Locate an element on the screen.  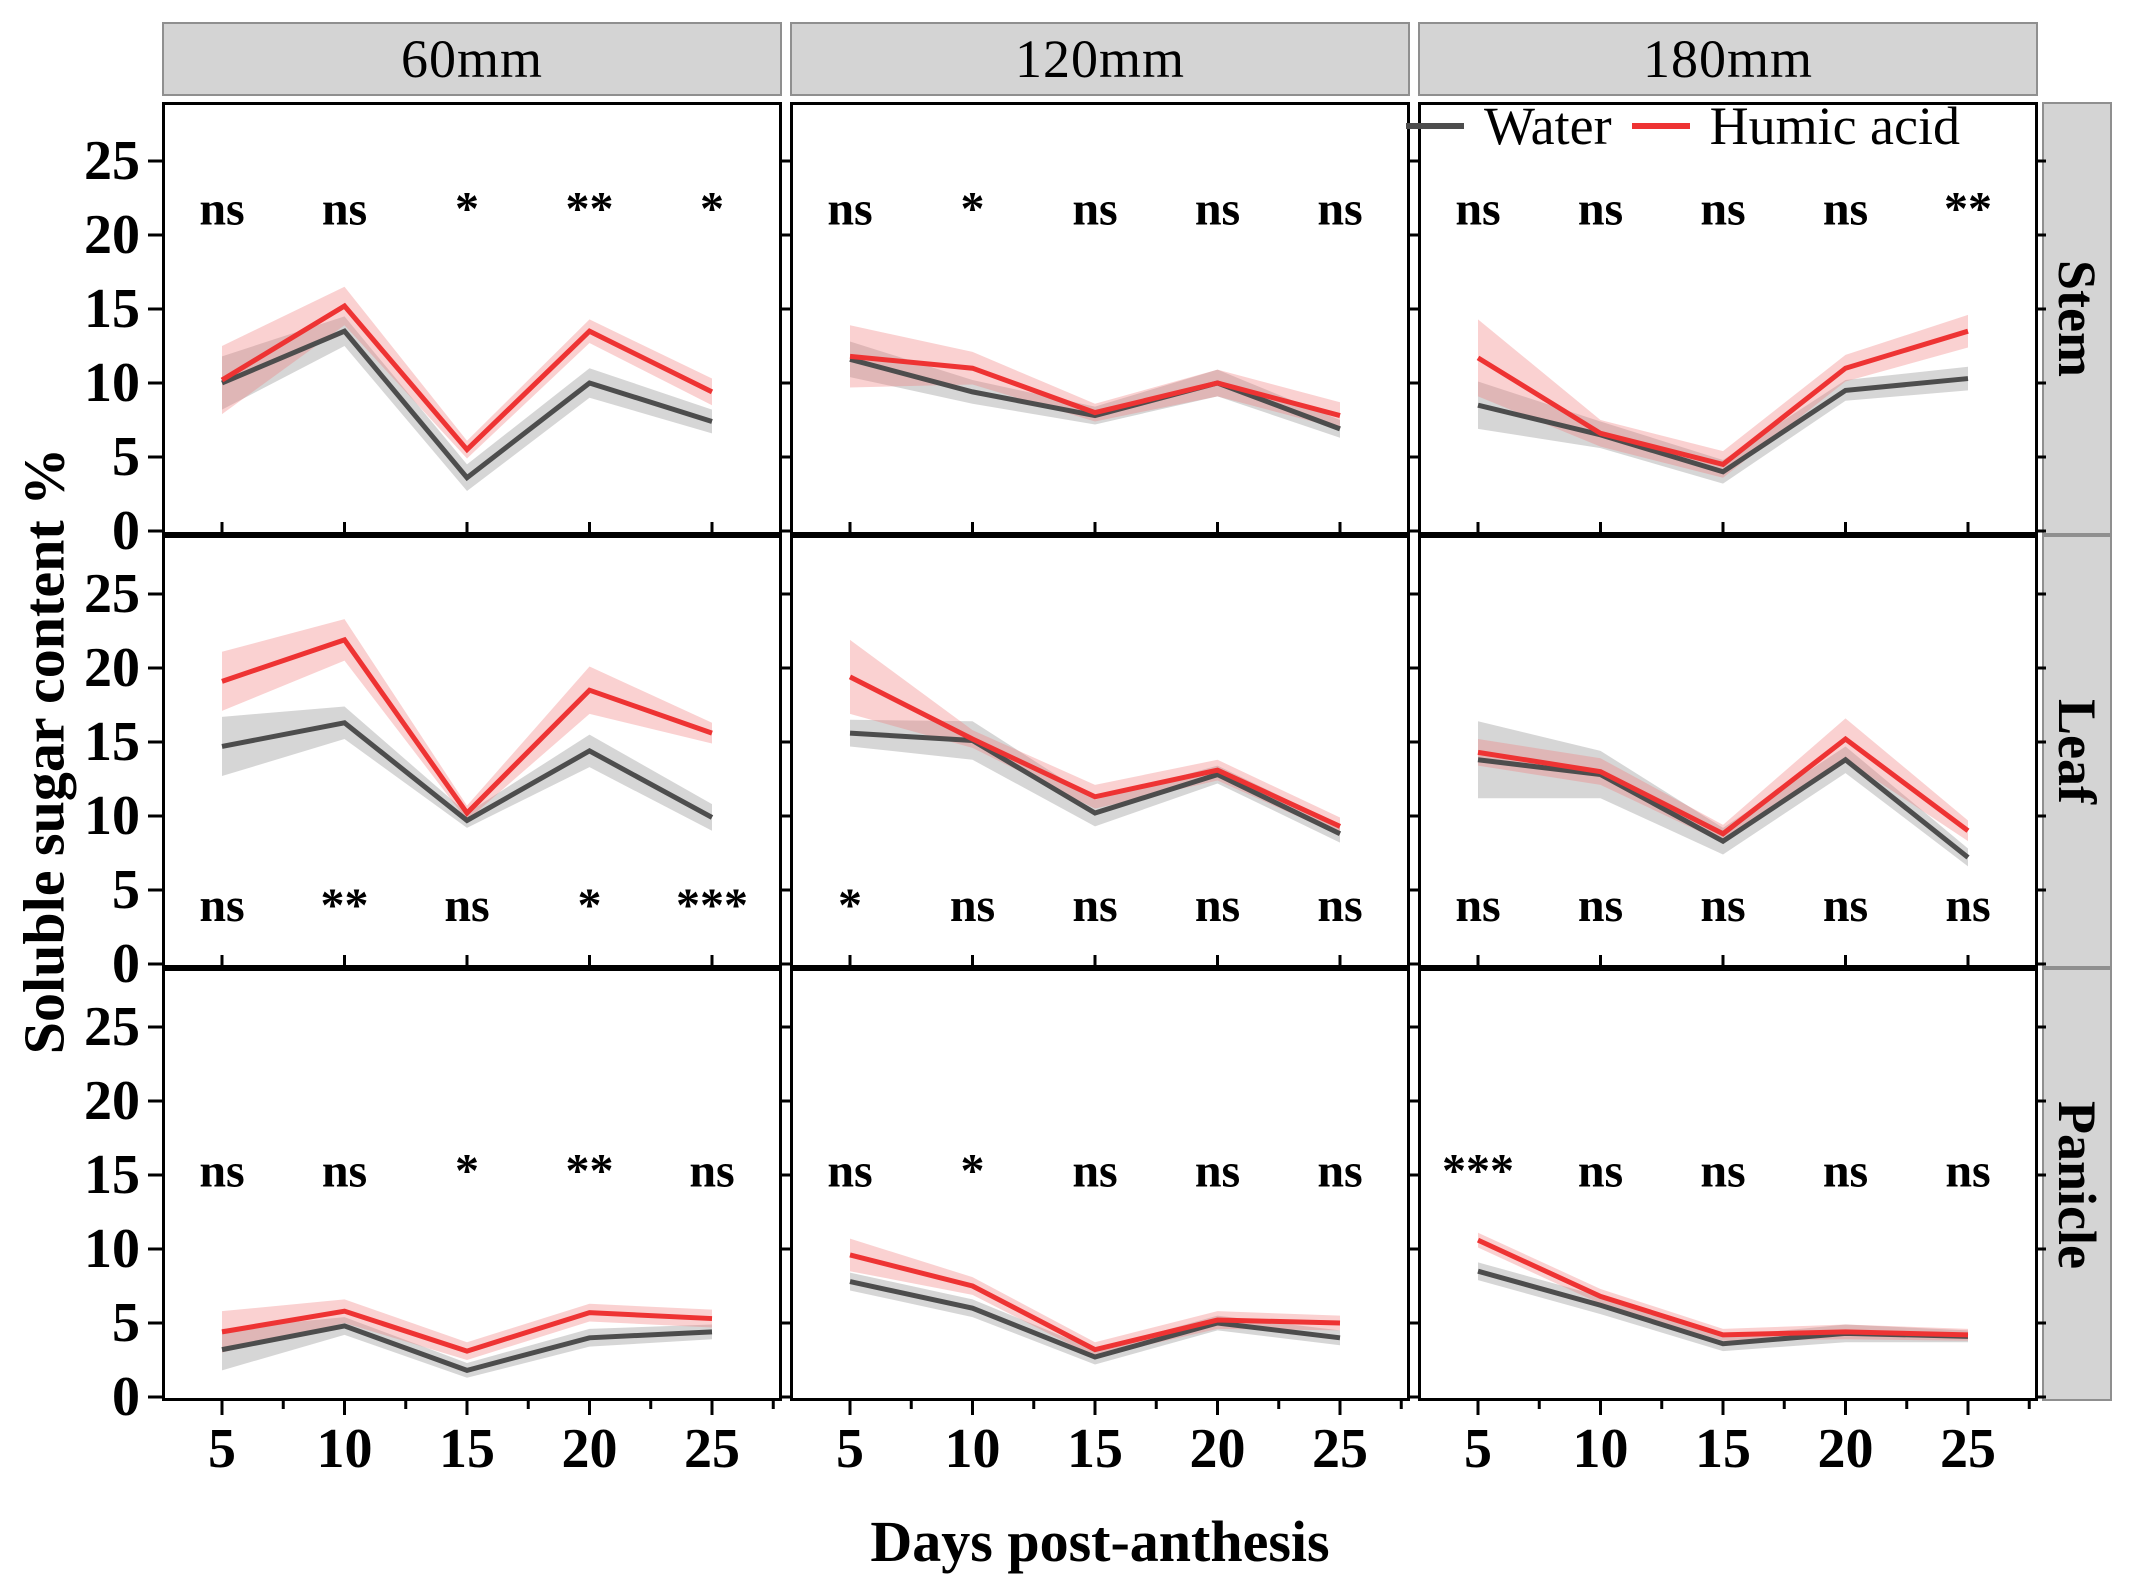
panel-leaf-180mm: ns ns ns ns ns is located at coordinates (1728, 751).